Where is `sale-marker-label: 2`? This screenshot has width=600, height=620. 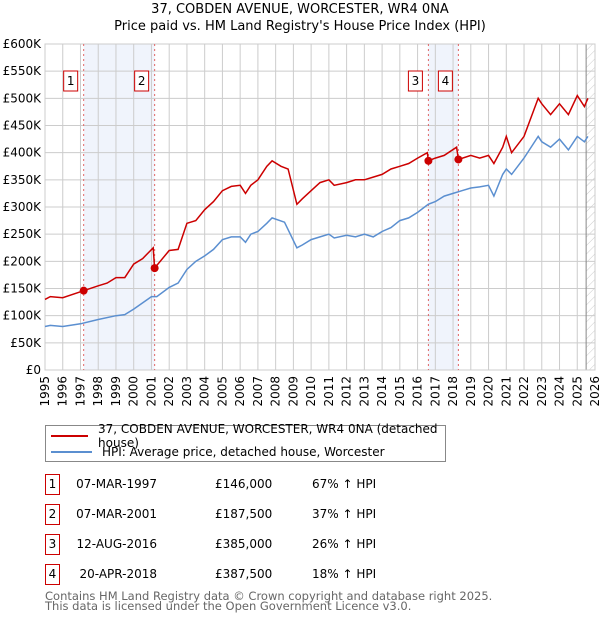 sale-marker-label: 2 is located at coordinates (142, 81).